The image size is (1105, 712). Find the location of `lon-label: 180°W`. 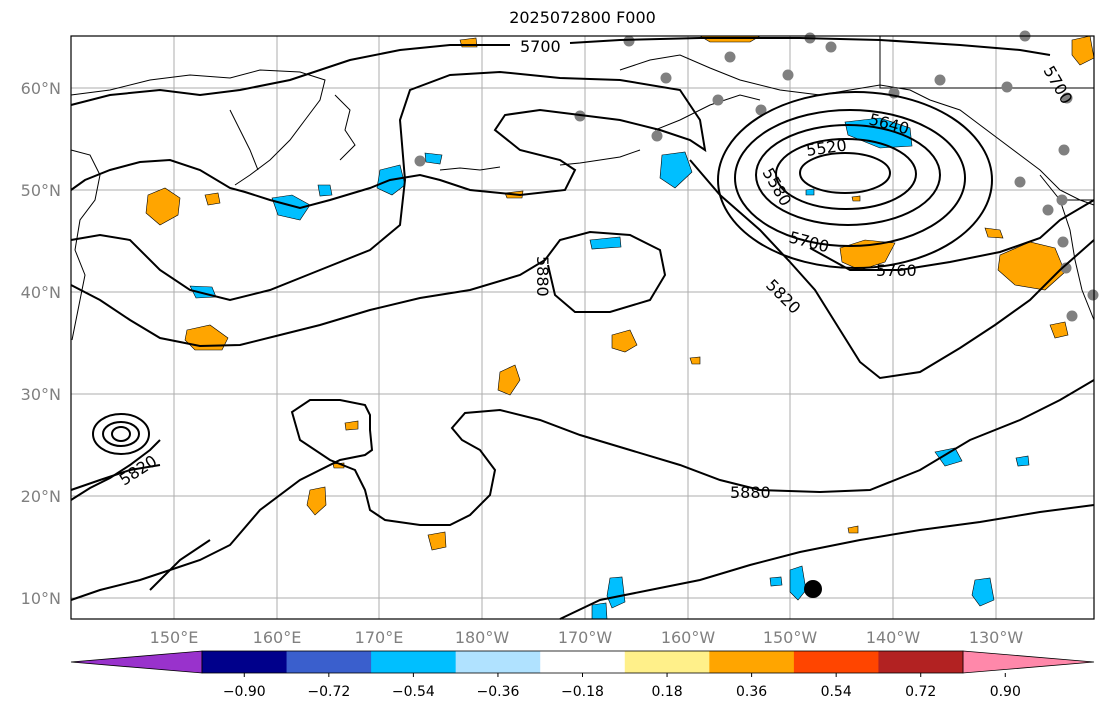

lon-label: 180°W is located at coordinates (482, 637).